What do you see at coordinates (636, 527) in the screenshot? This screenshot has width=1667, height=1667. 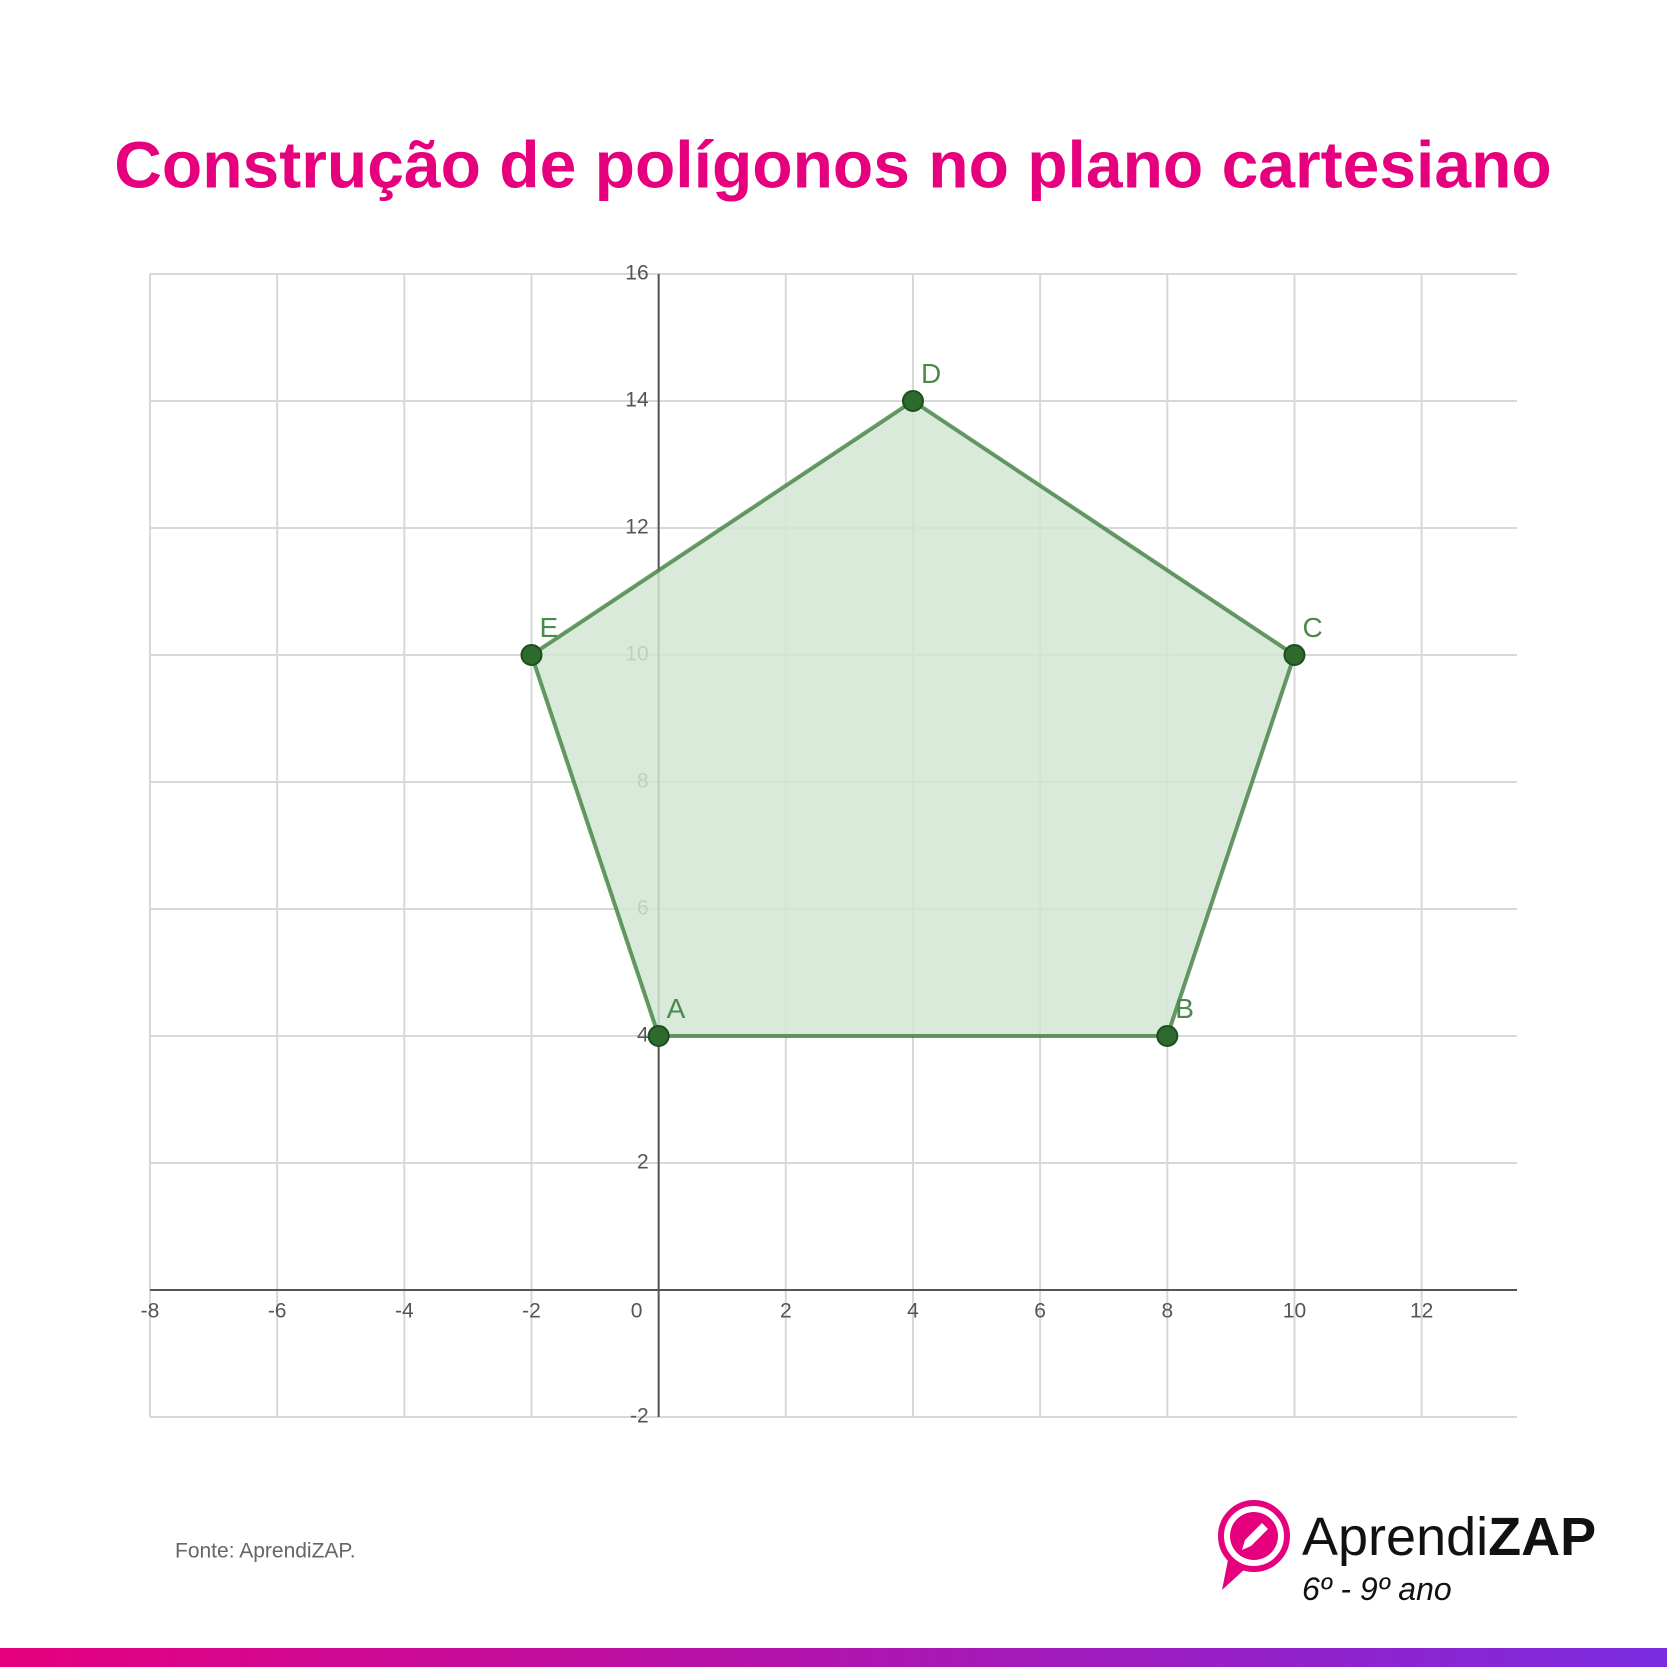 I see `y-tick-label: 12` at bounding box center [636, 527].